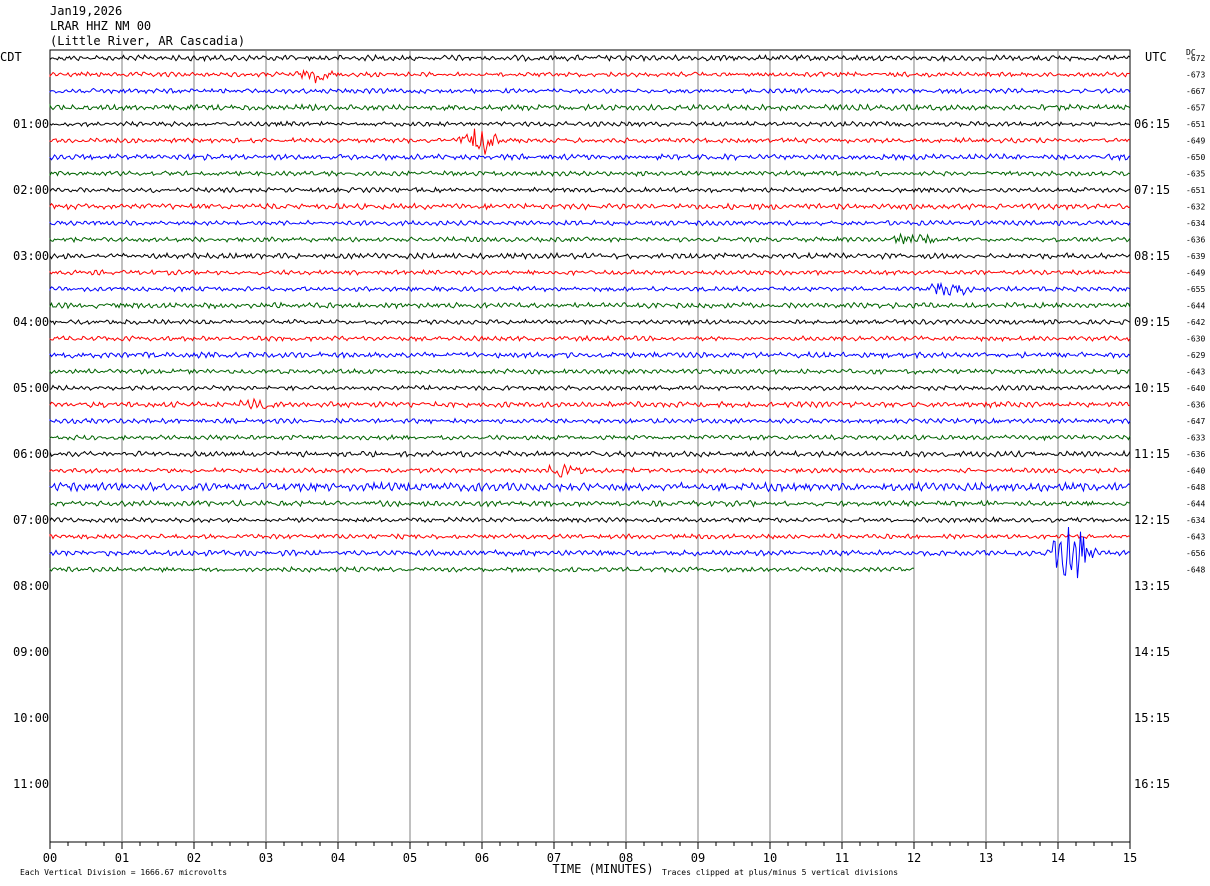 The image size is (1210, 886). What do you see at coordinates (31, 190) in the screenshot?
I see `hour-label-cdt: 02:00` at bounding box center [31, 190].